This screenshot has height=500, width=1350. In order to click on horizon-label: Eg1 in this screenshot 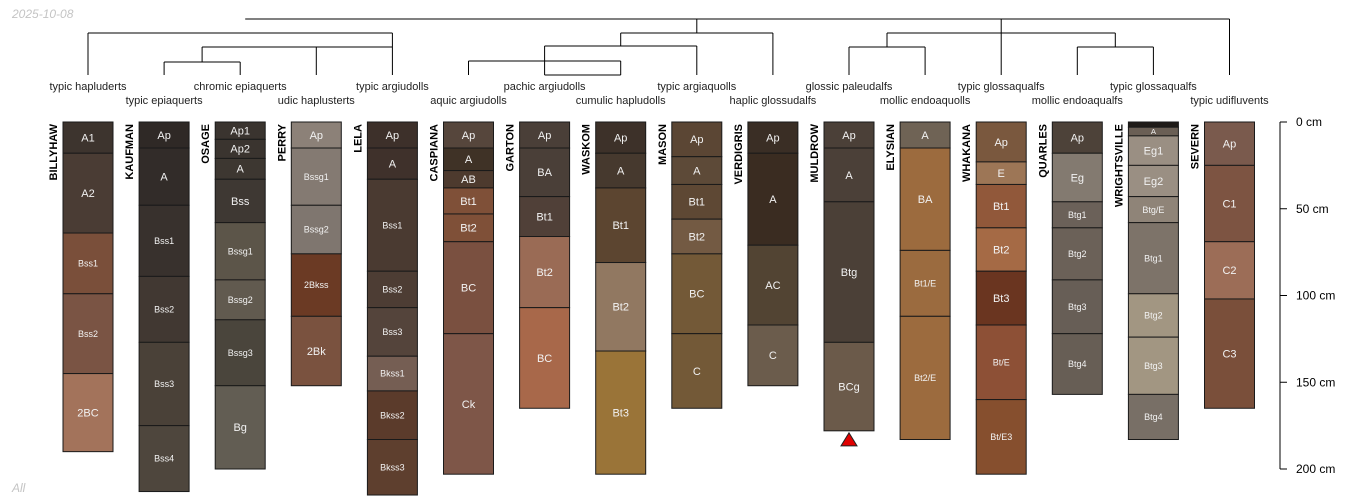, I will do `click(1154, 151)`.